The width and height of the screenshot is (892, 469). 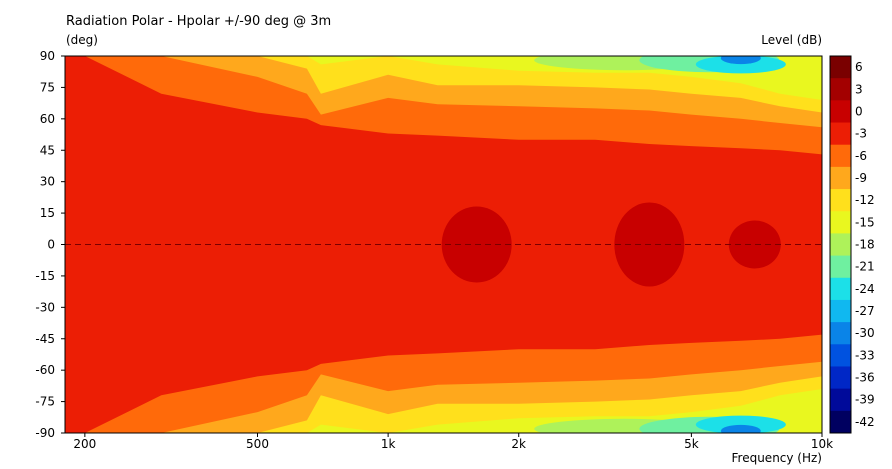 What do you see at coordinates (84, 444) in the screenshot?
I see `x-tick-label: 200` at bounding box center [84, 444].